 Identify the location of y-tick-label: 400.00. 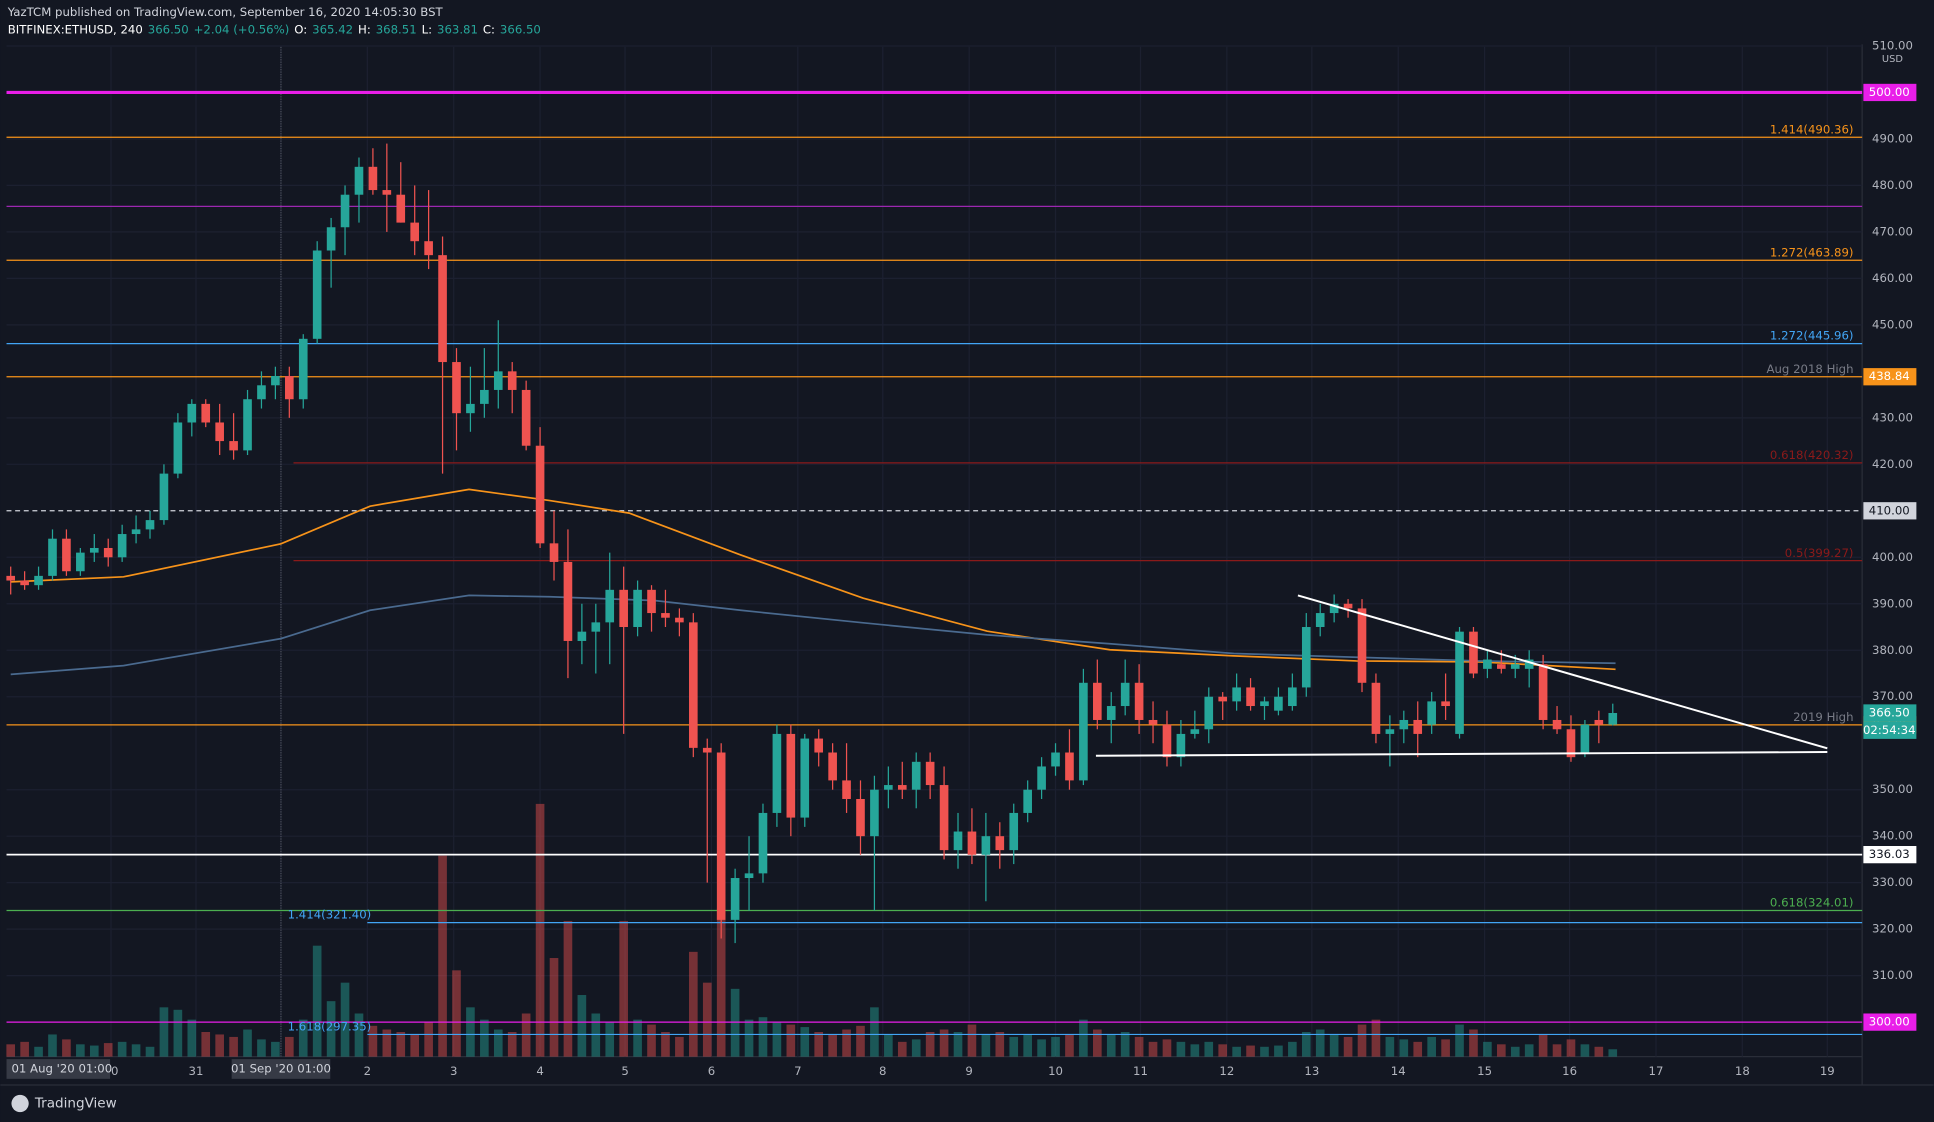
(1892, 557).